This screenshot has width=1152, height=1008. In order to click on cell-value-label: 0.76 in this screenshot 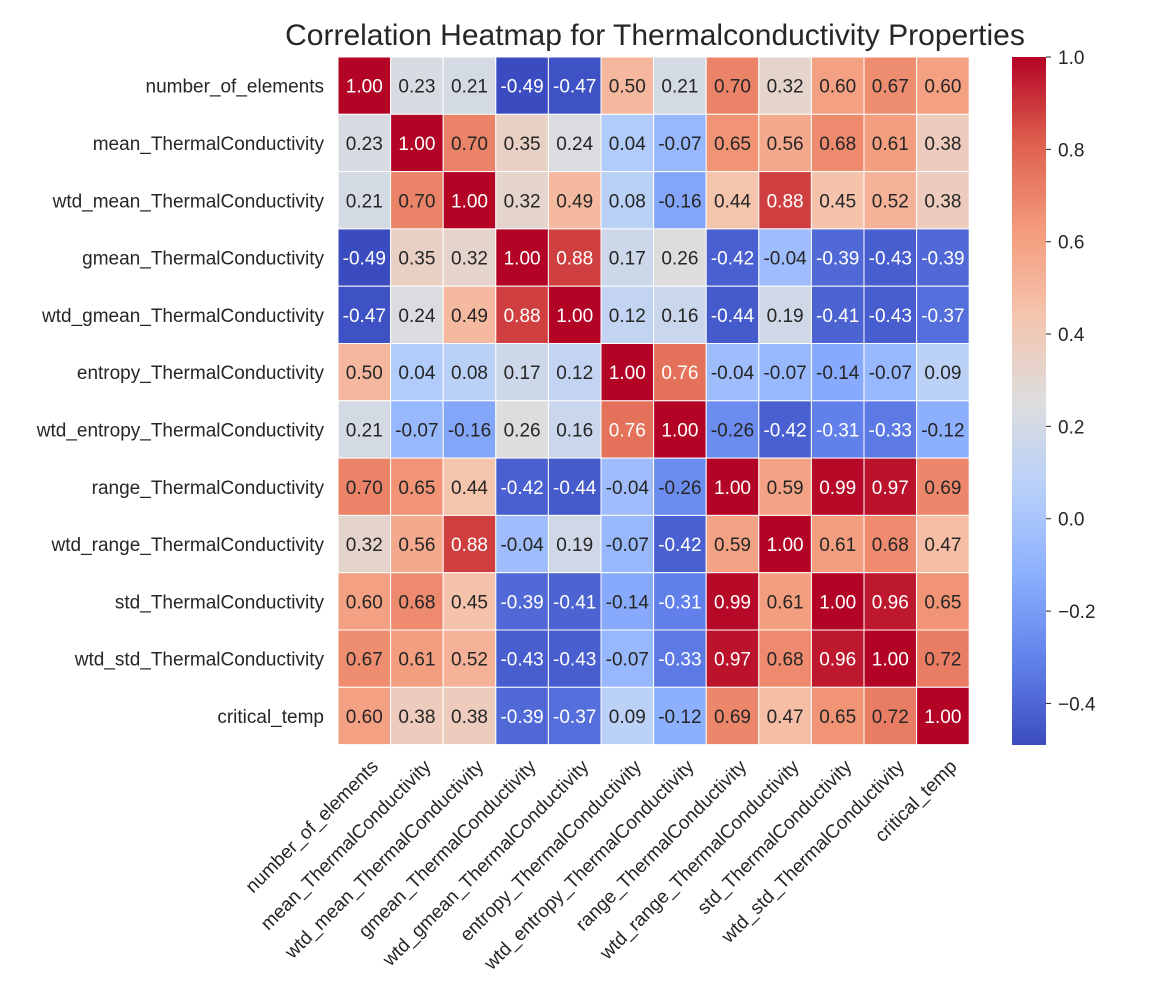, I will do `click(627, 430)`.